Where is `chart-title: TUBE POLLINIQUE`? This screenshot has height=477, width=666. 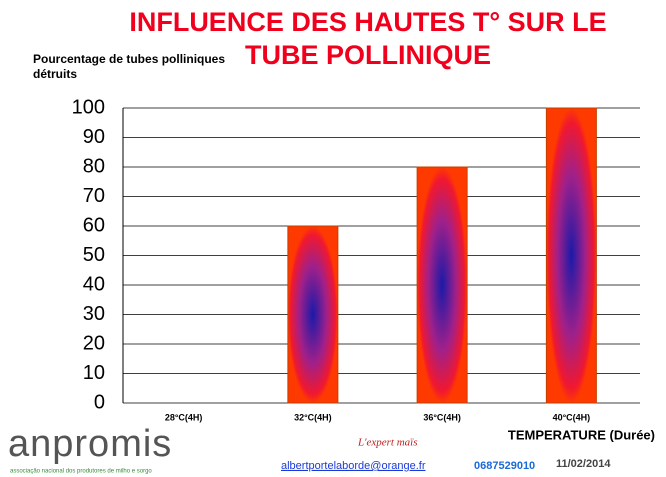
chart-title: TUBE POLLINIQUE is located at coordinates (368, 55).